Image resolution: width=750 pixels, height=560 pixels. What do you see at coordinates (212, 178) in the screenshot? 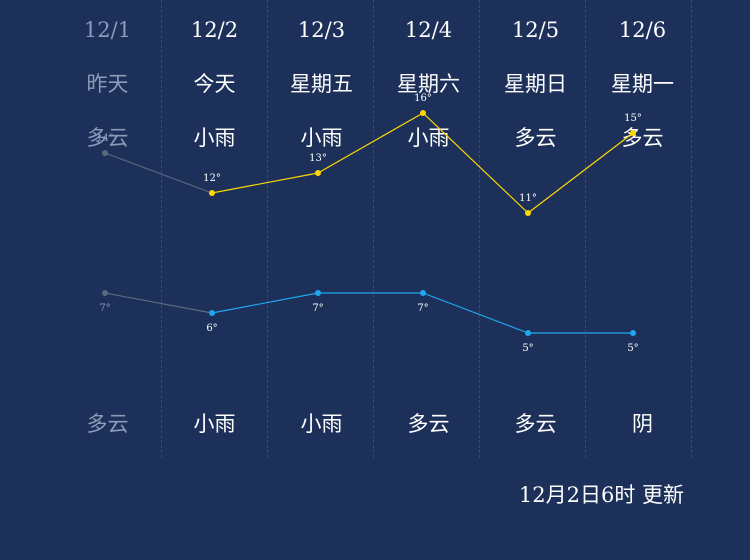
I see `high-temp-label: 12°` at bounding box center [212, 178].